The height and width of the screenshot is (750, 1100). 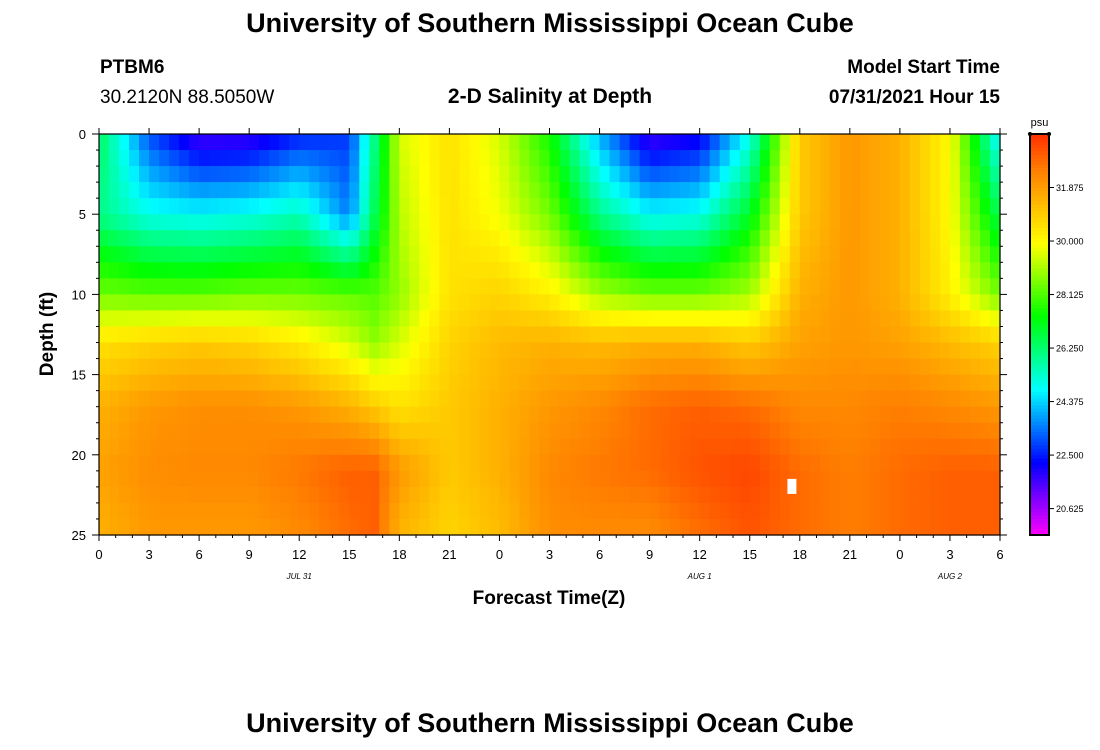 What do you see at coordinates (98, 554) in the screenshot?
I see `x-tick-label: 0` at bounding box center [98, 554].